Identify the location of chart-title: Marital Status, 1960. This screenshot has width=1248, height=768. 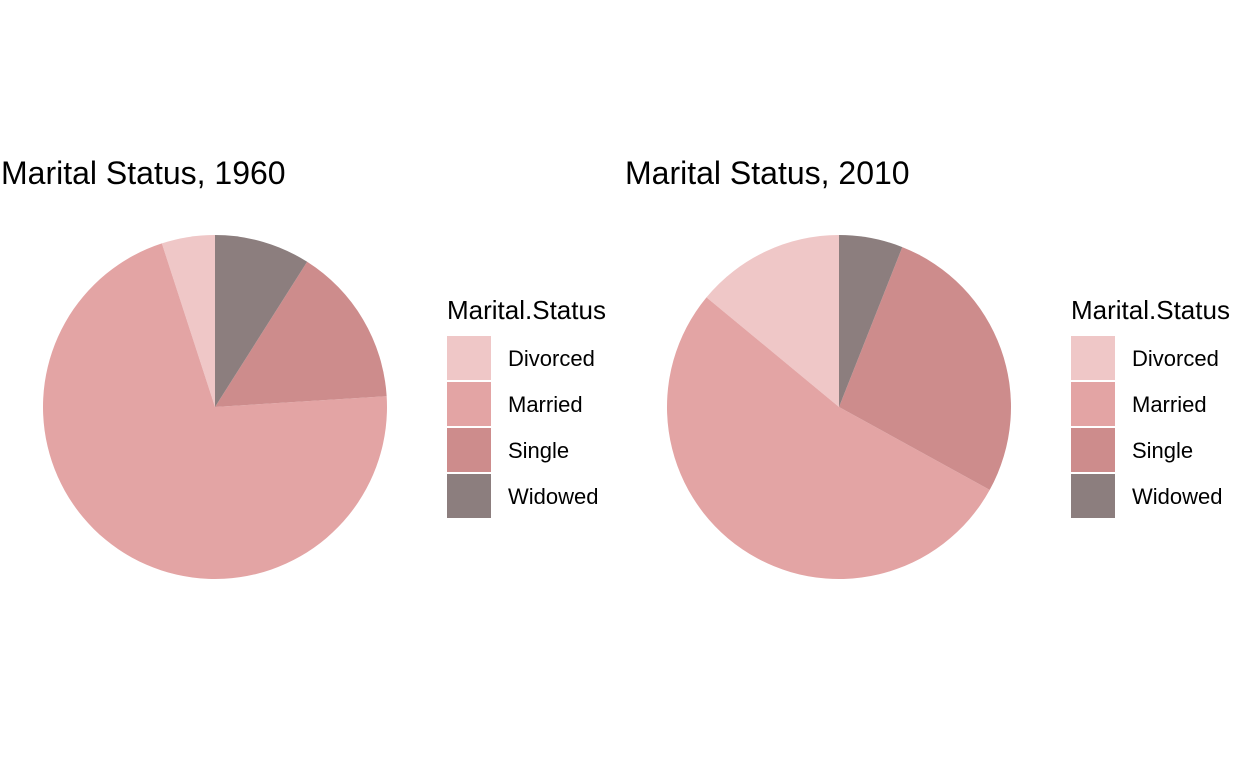
(143, 173).